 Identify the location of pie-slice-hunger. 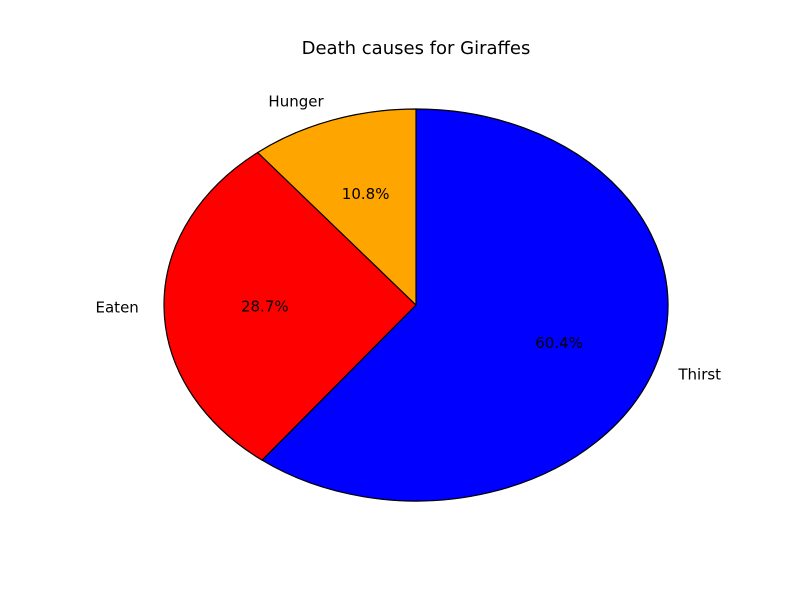
(337, 207).